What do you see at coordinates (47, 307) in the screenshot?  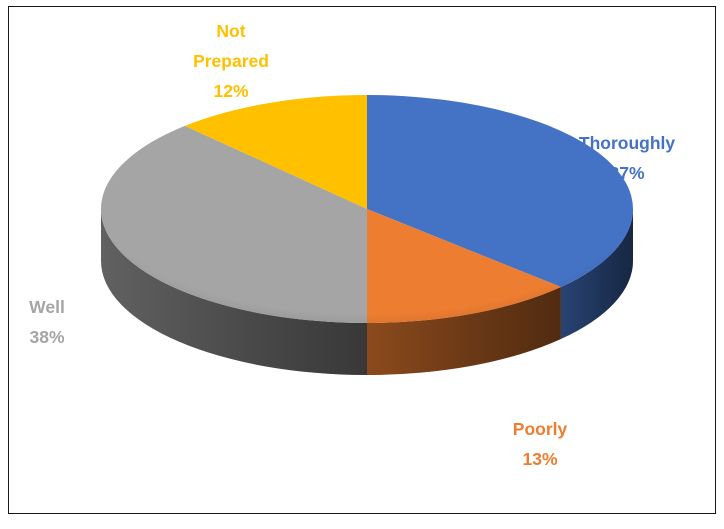 I see `data-label-name: Well` at bounding box center [47, 307].